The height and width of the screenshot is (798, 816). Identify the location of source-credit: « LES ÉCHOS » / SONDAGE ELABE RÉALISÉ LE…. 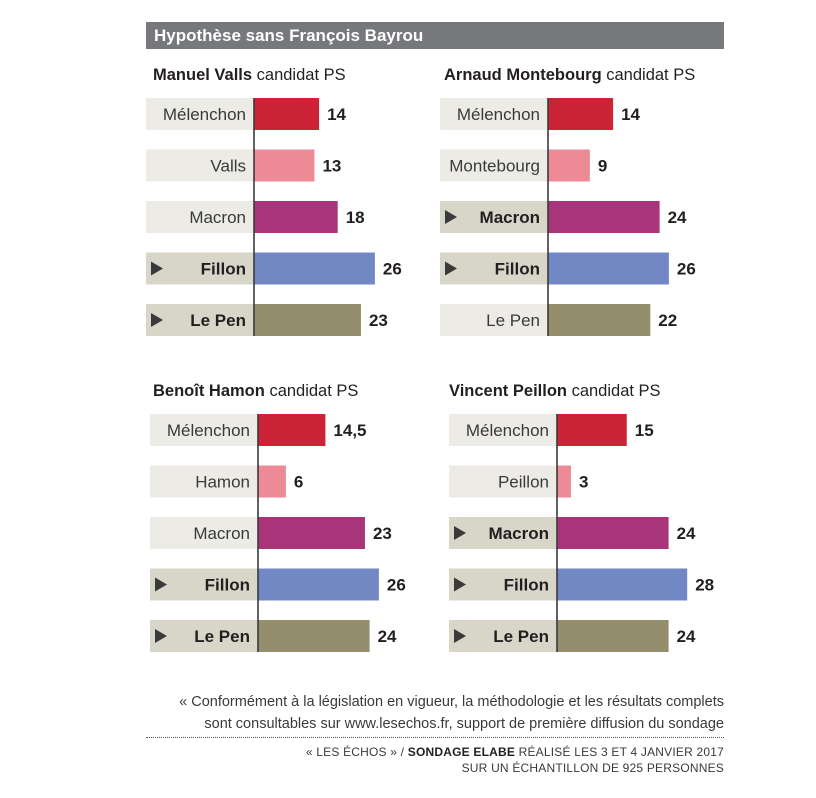
(515, 760).